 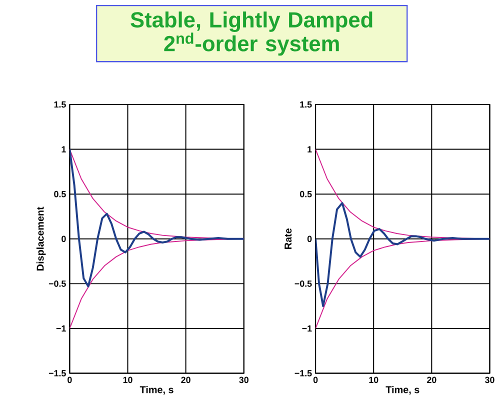 I want to click on y-axis-title: Displacement, so click(x=41, y=238).